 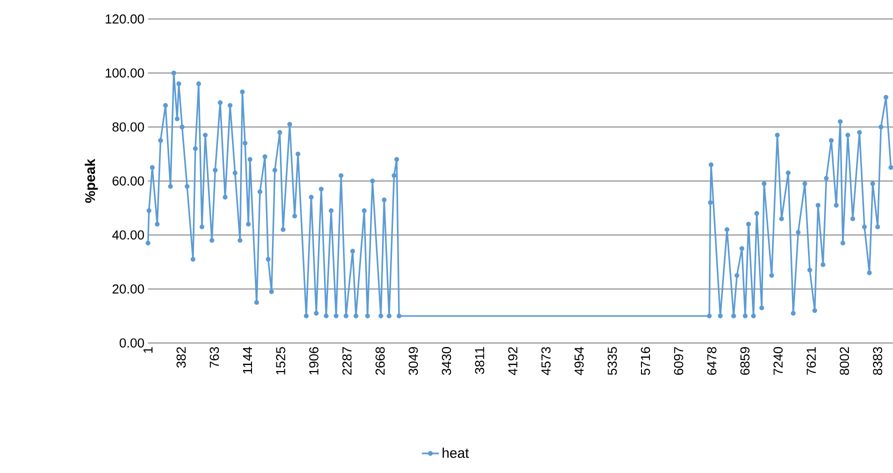 I want to click on x-tick-label: 3811, so click(x=479, y=360).